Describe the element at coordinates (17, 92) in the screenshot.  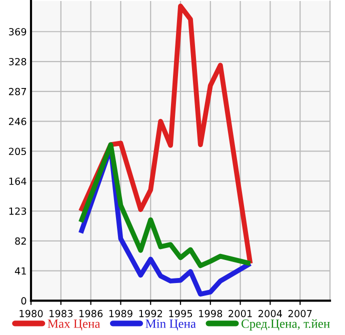
I see `y-tick-label: 287` at that location.